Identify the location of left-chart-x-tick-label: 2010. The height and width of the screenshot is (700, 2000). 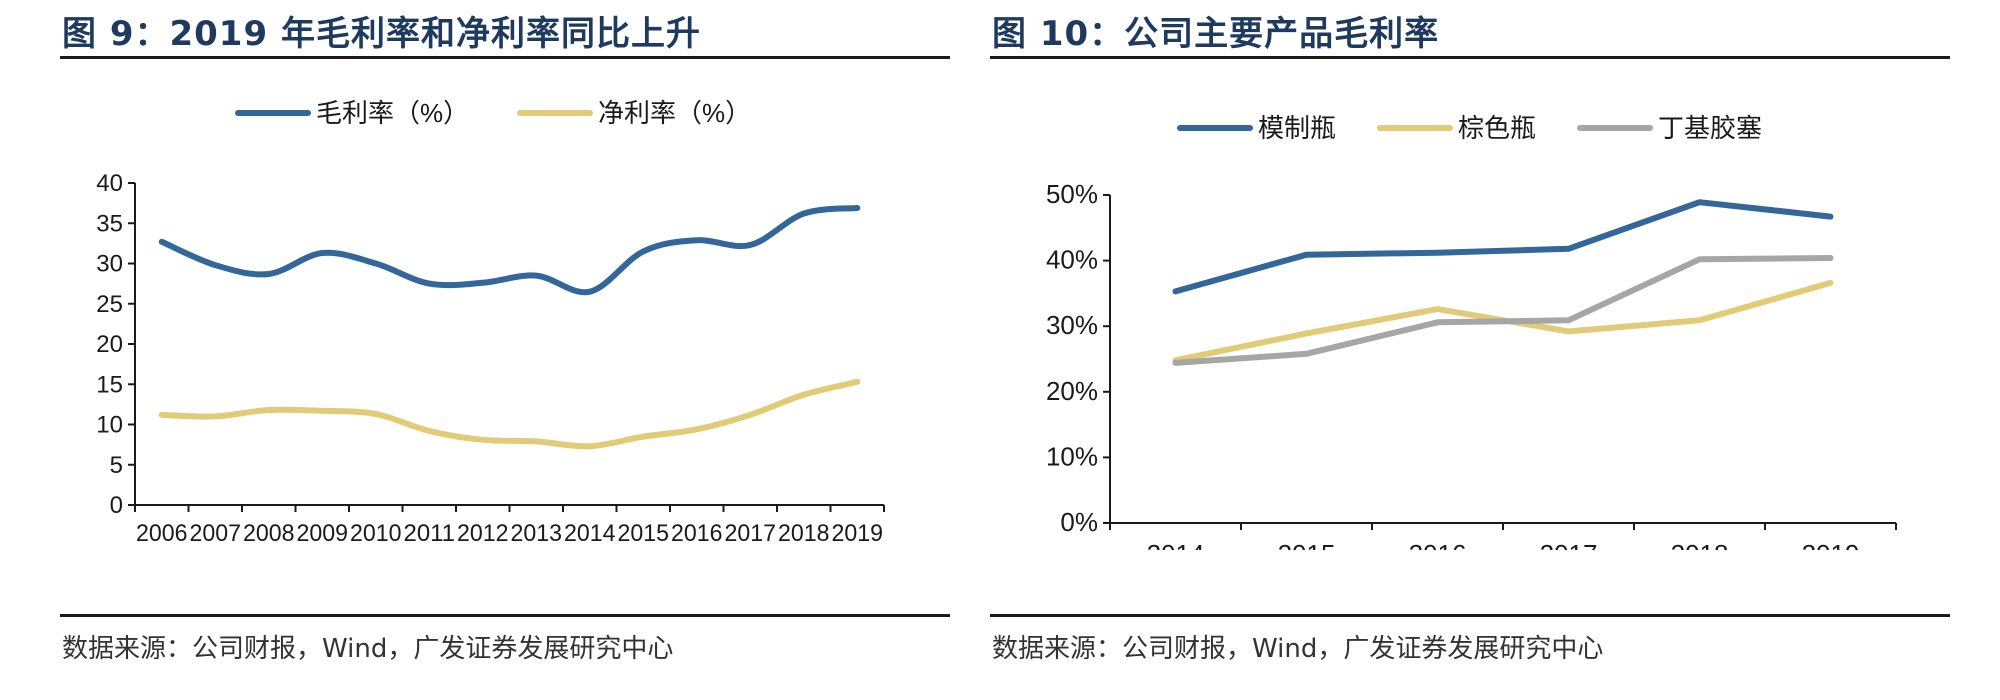
(376, 533).